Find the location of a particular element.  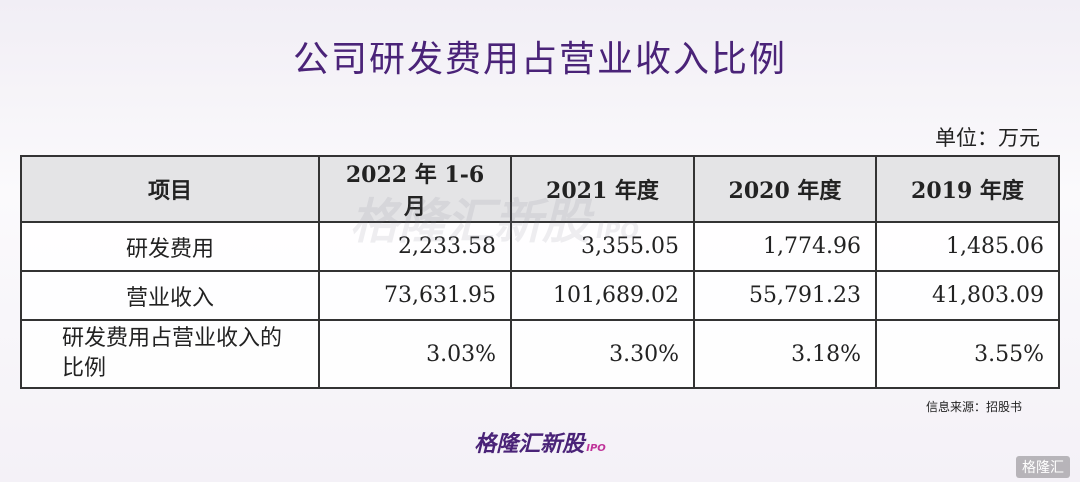

cell: 3,355.05 is located at coordinates (602, 246).